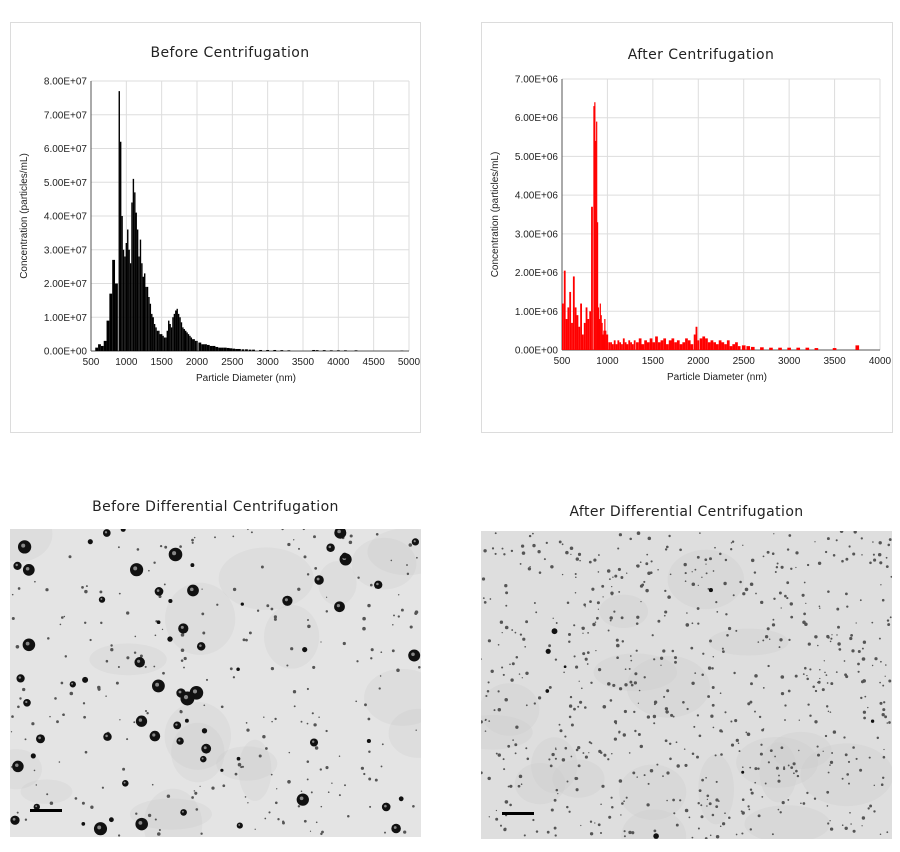 This screenshot has height=852, width=900. What do you see at coordinates (834, 361) in the screenshot?
I see `x-tick-label: 3500` at bounding box center [834, 361].